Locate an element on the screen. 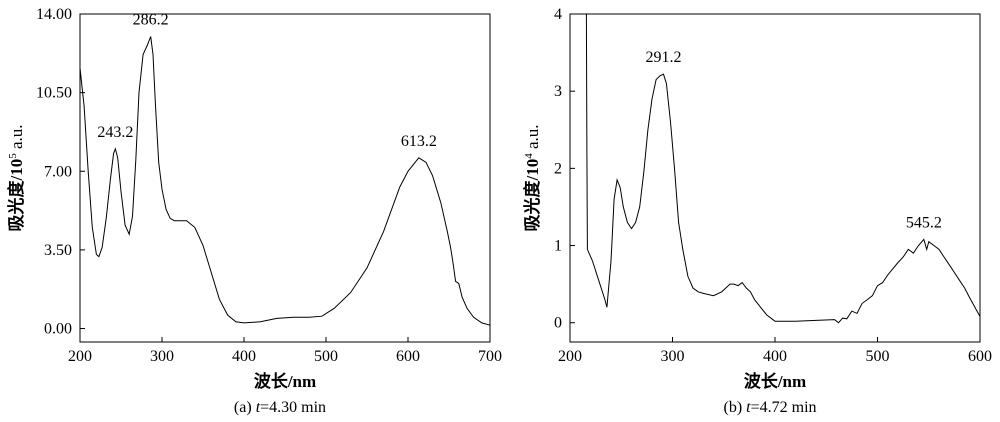  y-axis-title-b: 吸光度/104 a.u. is located at coordinates (532, 177).